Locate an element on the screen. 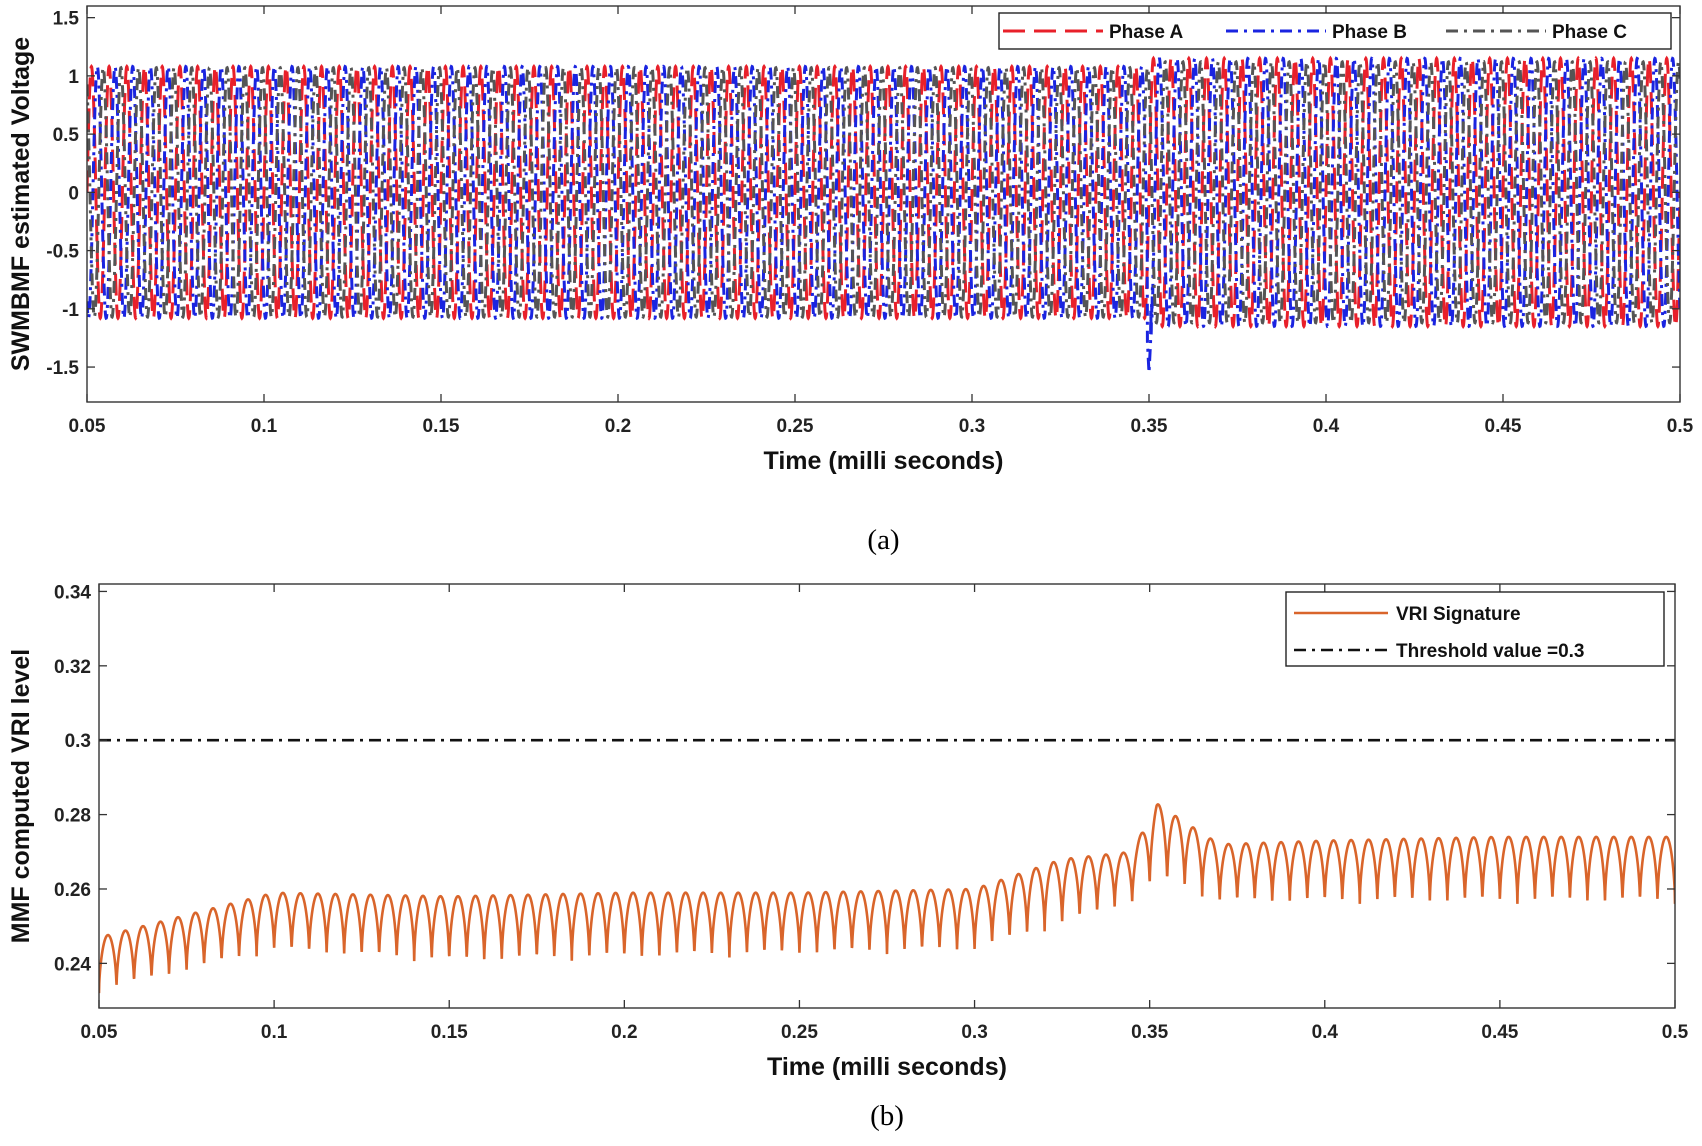  y-axis-label: MMF computed VRI level is located at coordinates (21, 796).